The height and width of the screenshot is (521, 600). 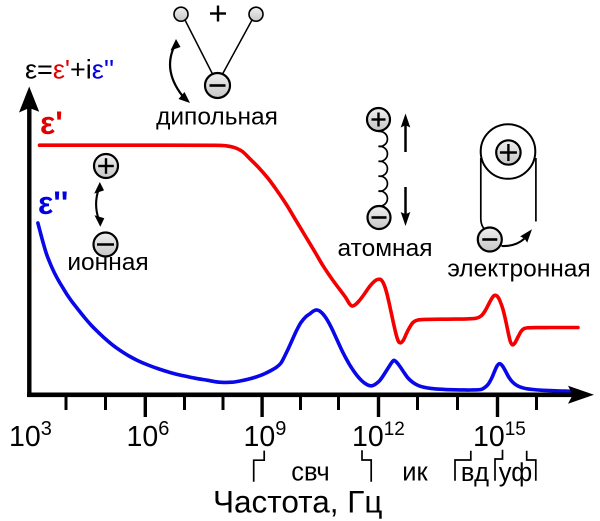 I want to click on svg-text: 10¹⁵, so click(x=499, y=436).